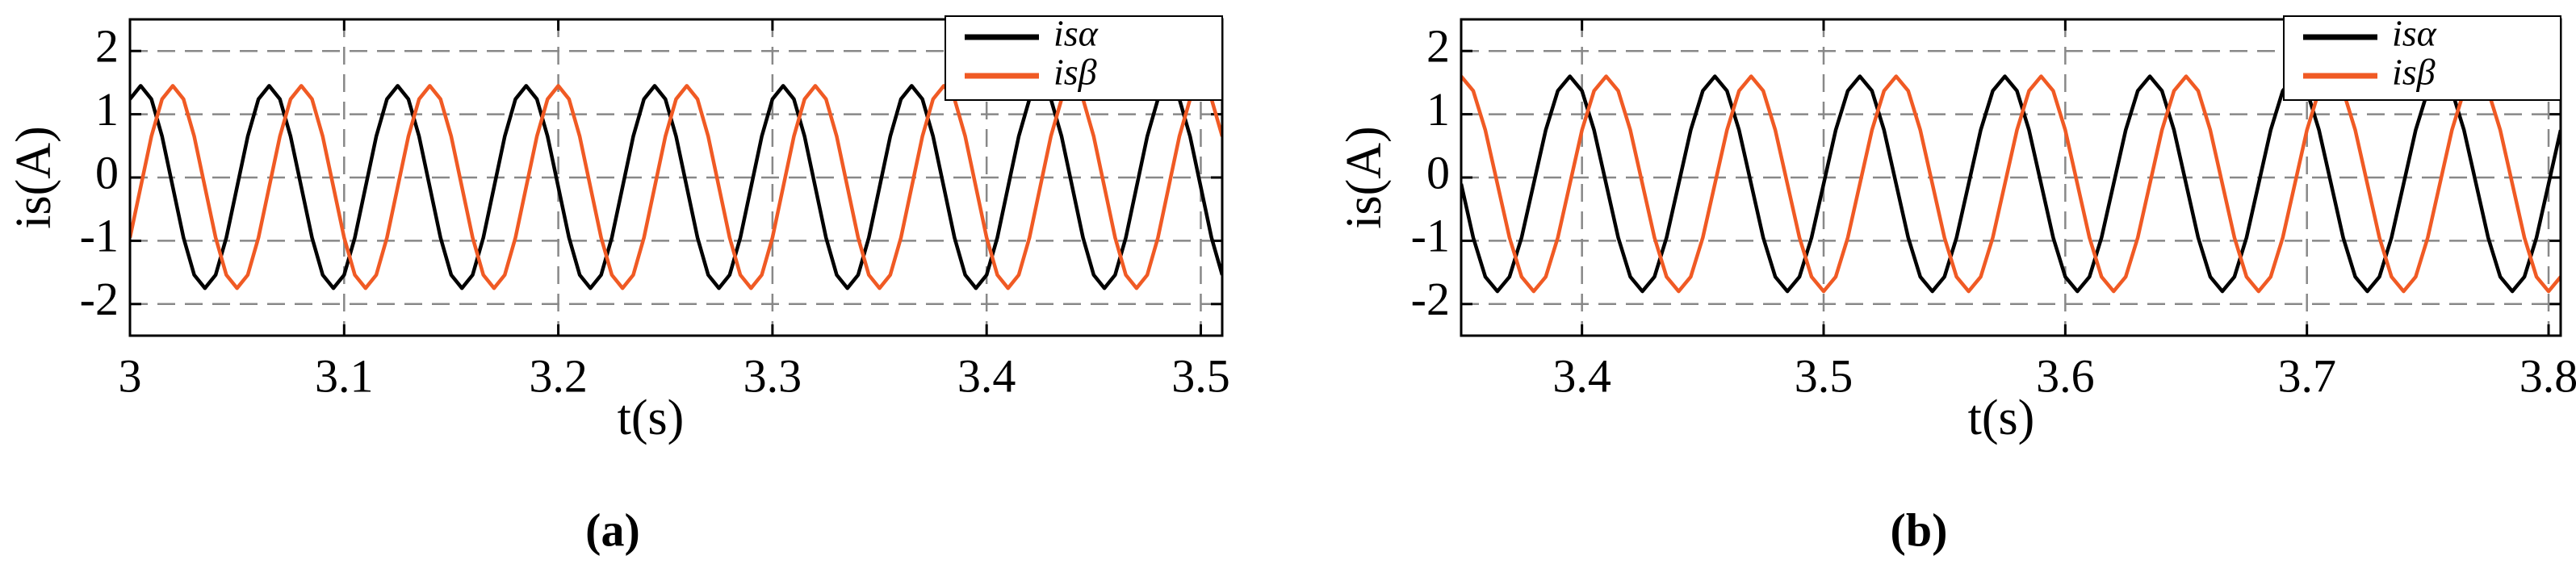 The width and height of the screenshot is (2576, 564). Describe the element at coordinates (130, 375) in the screenshot. I see `x-tick-label: 3` at that location.